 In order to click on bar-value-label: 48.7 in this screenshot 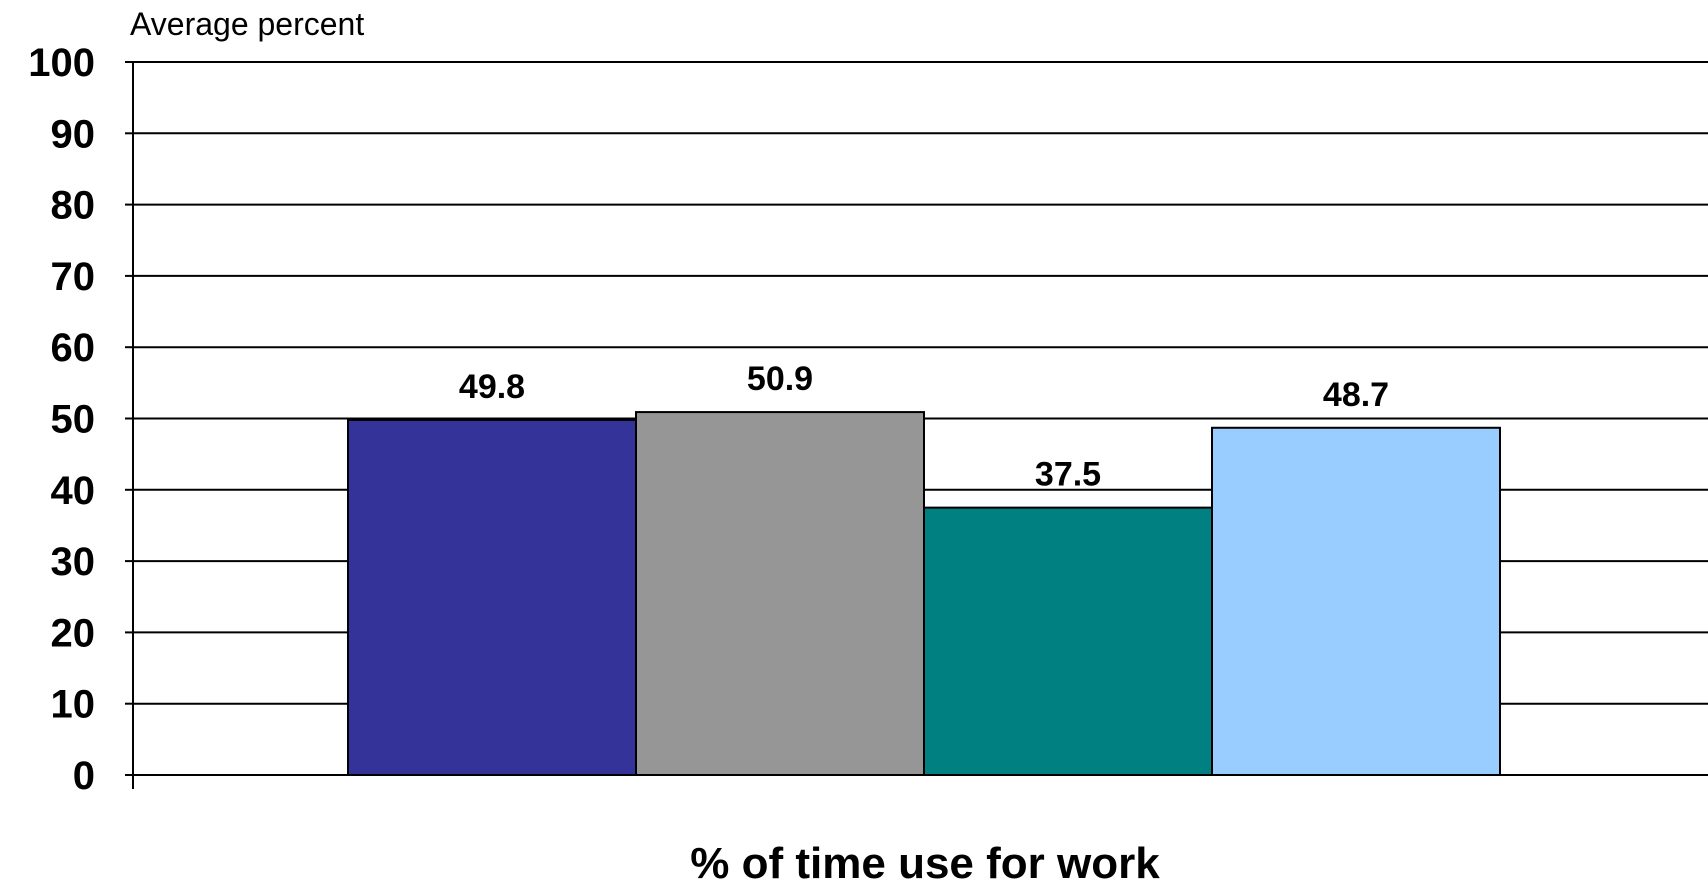, I will do `click(1356, 395)`.